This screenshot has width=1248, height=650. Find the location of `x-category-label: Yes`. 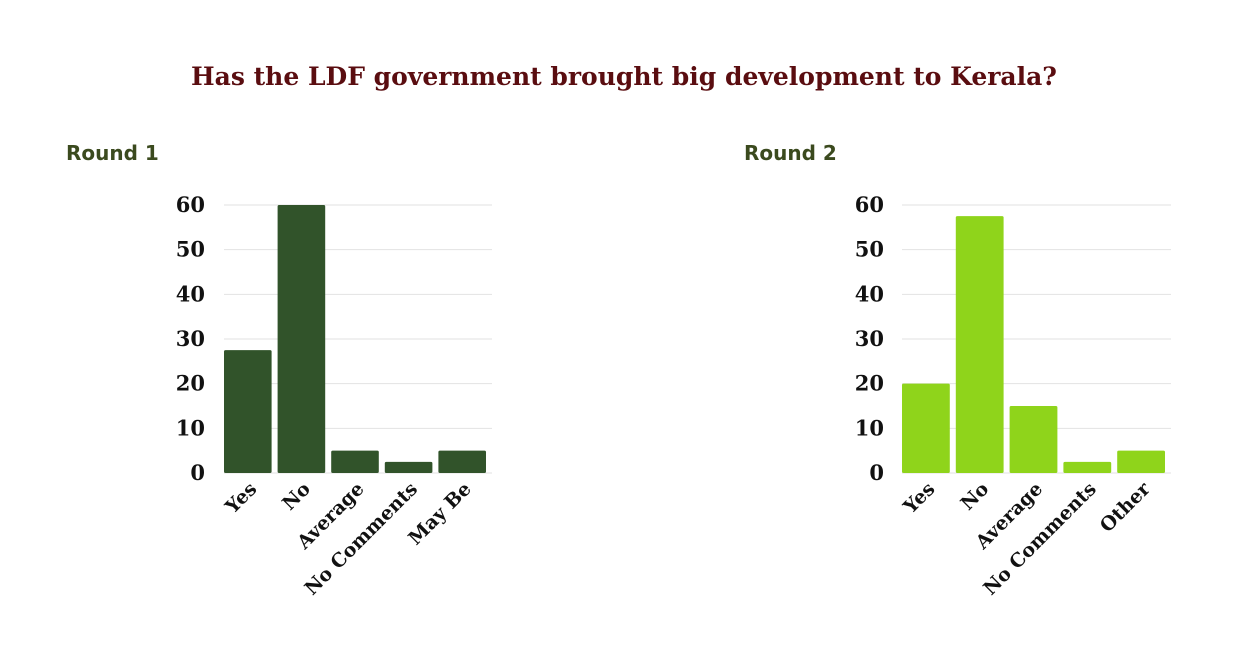

x-category-label: Yes is located at coordinates (919, 498).